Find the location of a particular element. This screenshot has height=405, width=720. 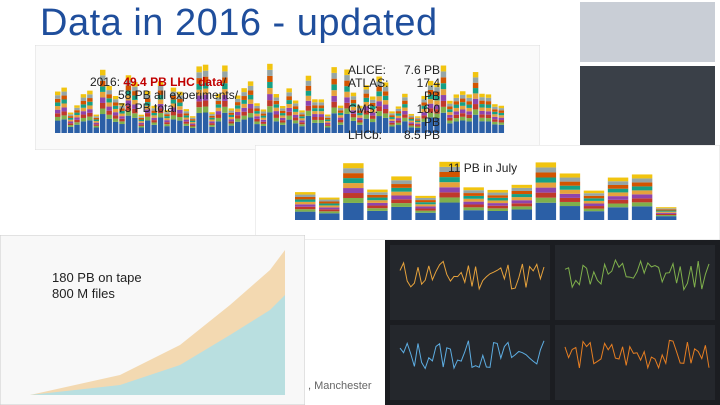

area is located at coordinates (157, 345).